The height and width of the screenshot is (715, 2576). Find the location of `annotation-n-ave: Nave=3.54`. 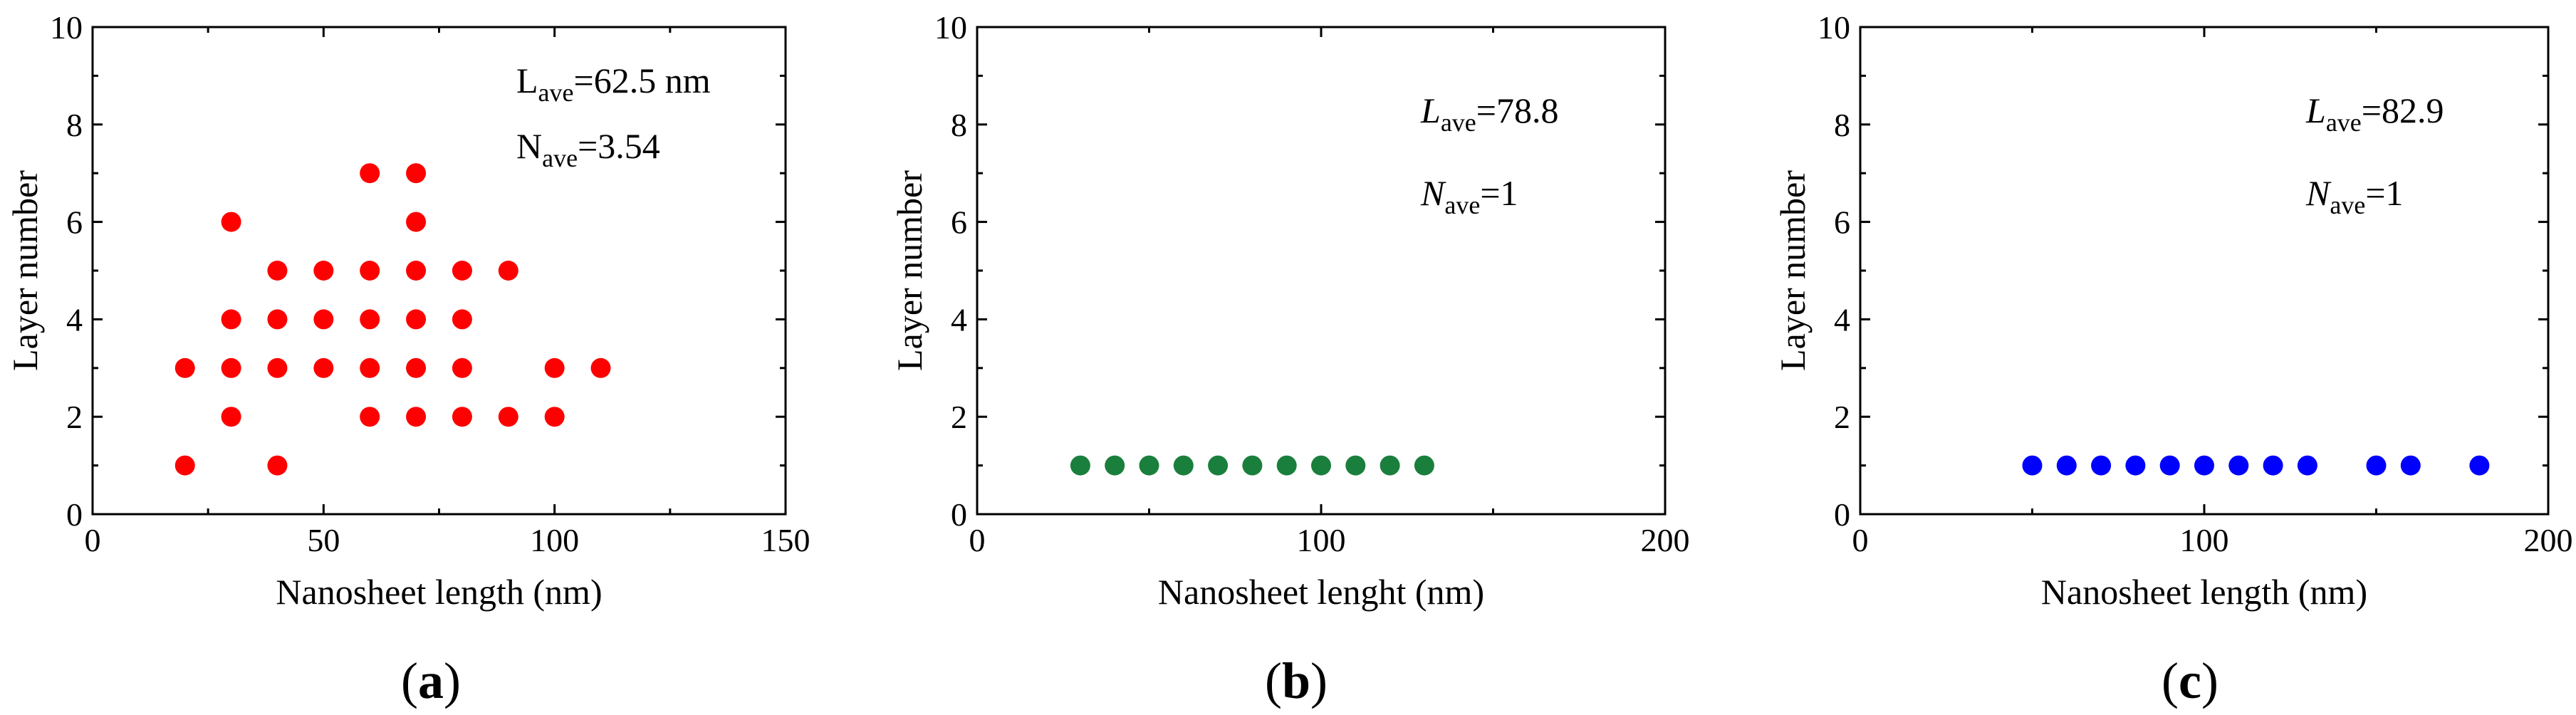

annotation-n-ave: Nave=3.54 is located at coordinates (588, 149).